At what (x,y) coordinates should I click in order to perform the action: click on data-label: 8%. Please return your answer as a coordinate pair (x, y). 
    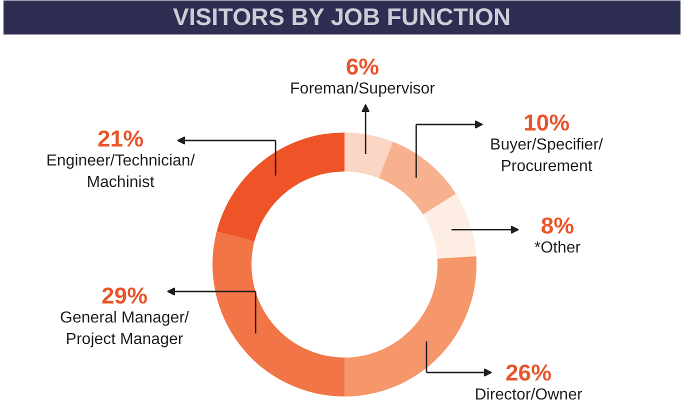
    Looking at the image, I should click on (557, 225).